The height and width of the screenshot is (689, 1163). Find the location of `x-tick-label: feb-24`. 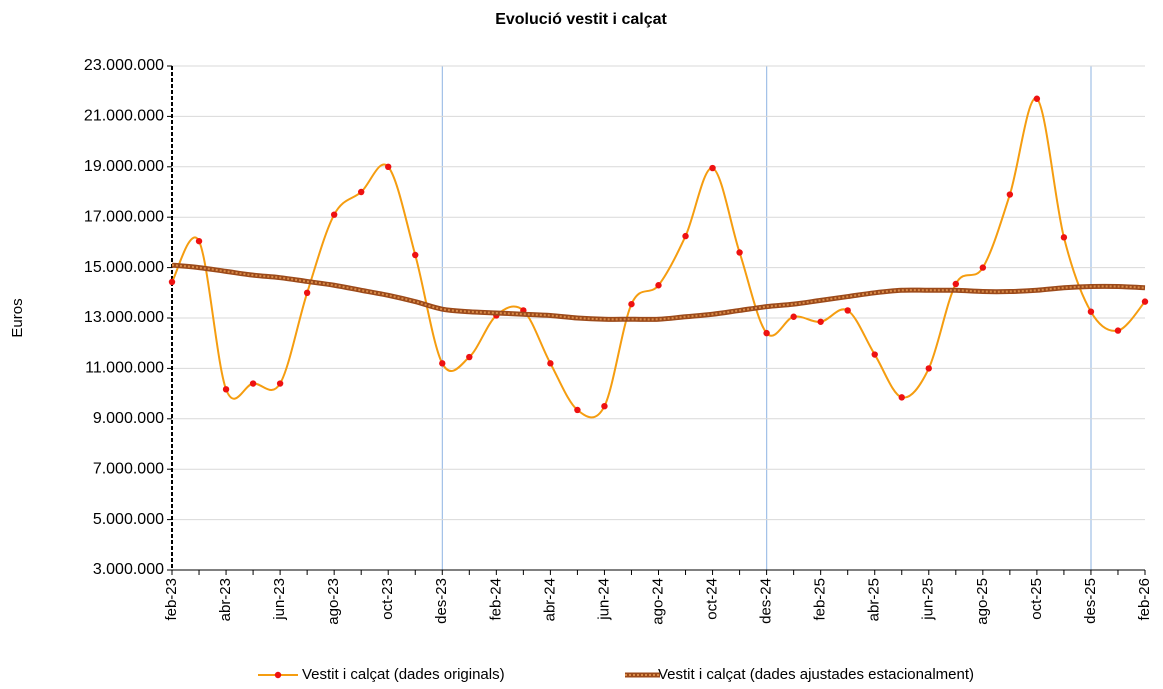

x-tick-label: feb-24 is located at coordinates (495, 599).